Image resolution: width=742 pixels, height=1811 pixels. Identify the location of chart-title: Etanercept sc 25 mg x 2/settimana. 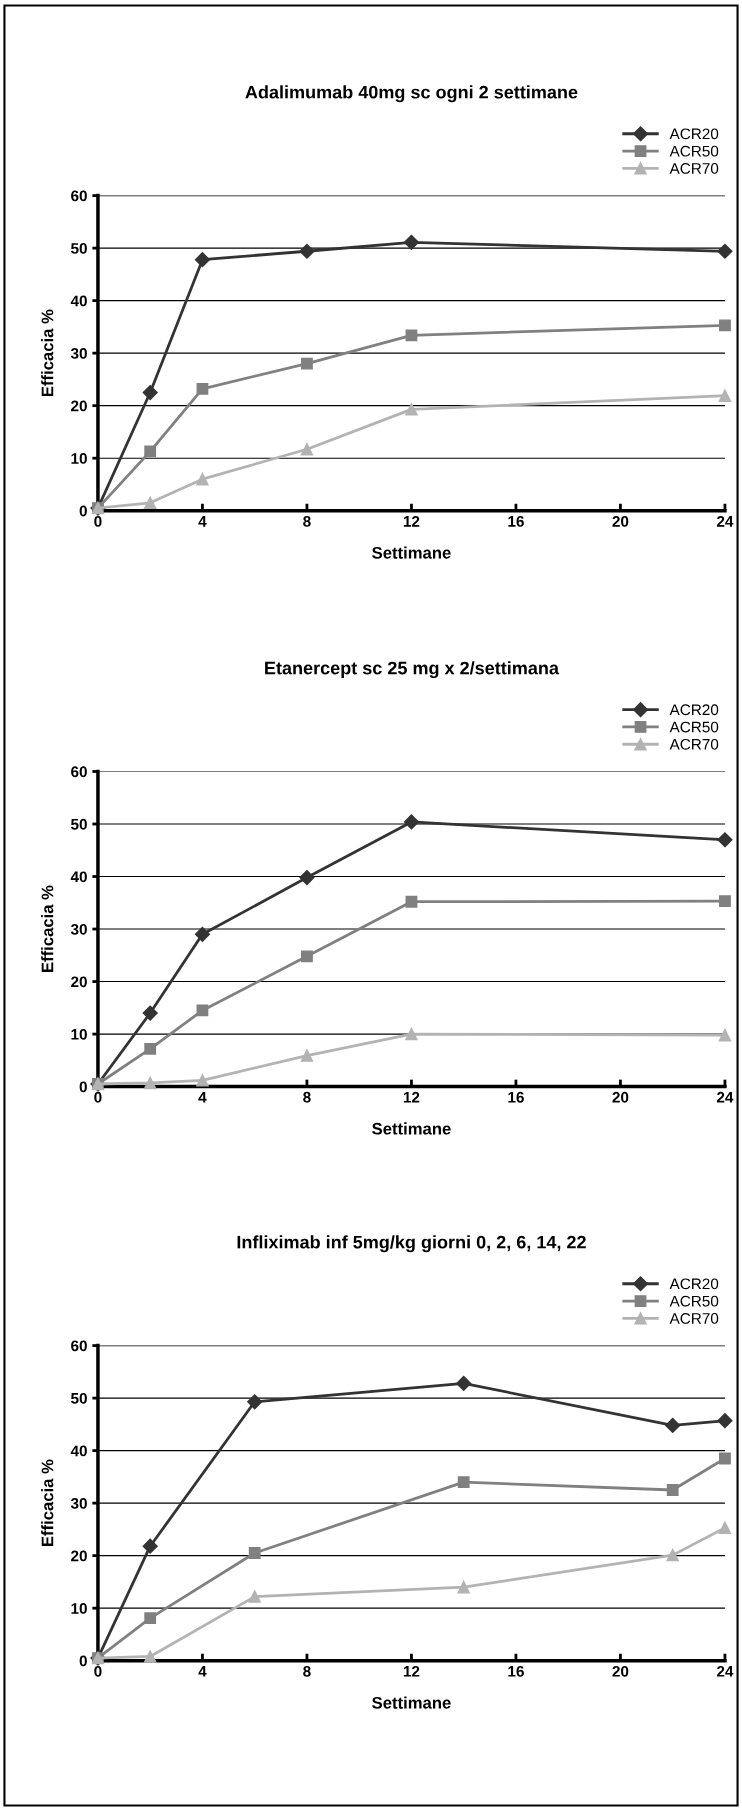
(412, 670).